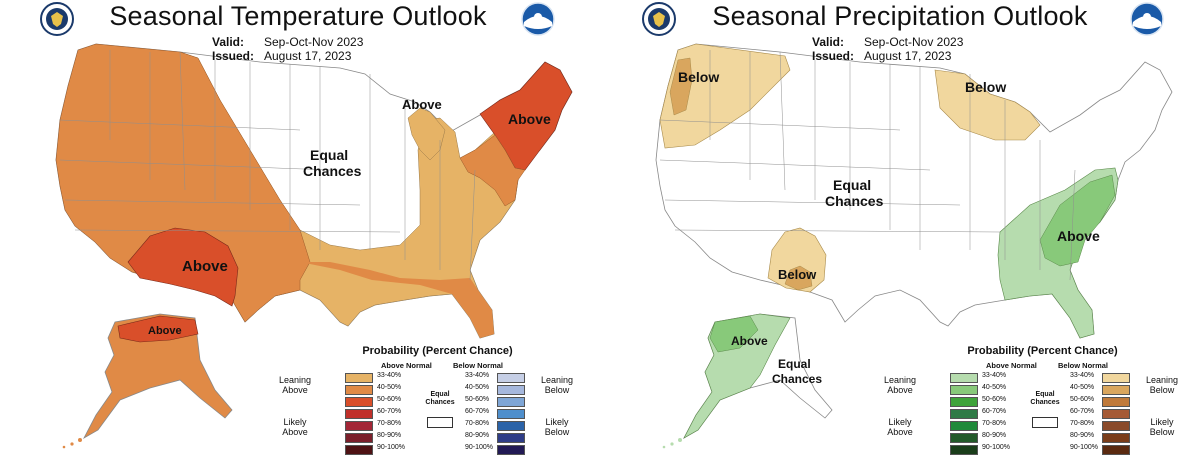 The height and width of the screenshot is (465, 1200). Describe the element at coordinates (1045, 422) in the screenshot. I see `legend-equal-swatch` at that location.